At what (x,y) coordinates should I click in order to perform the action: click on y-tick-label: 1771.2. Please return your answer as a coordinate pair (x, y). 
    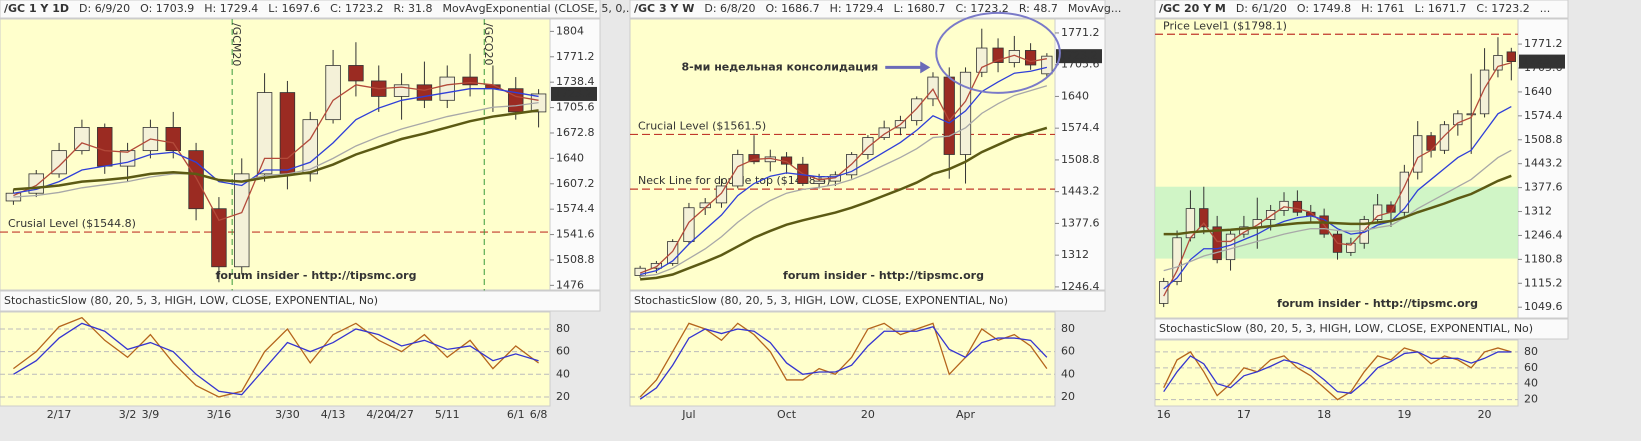
    Looking at the image, I should click on (575, 56).